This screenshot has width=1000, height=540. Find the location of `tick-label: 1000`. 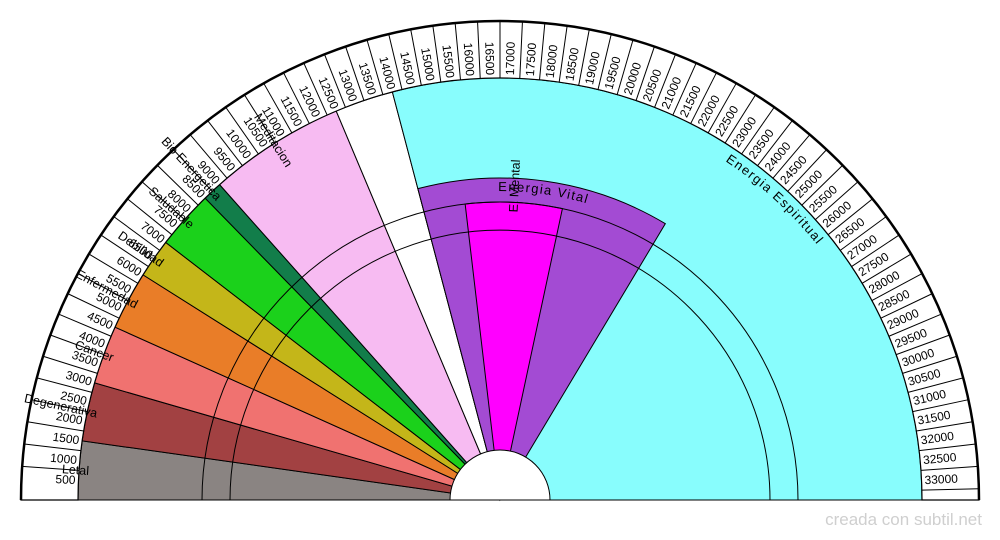

tick-label: 1000 is located at coordinates (64, 459).